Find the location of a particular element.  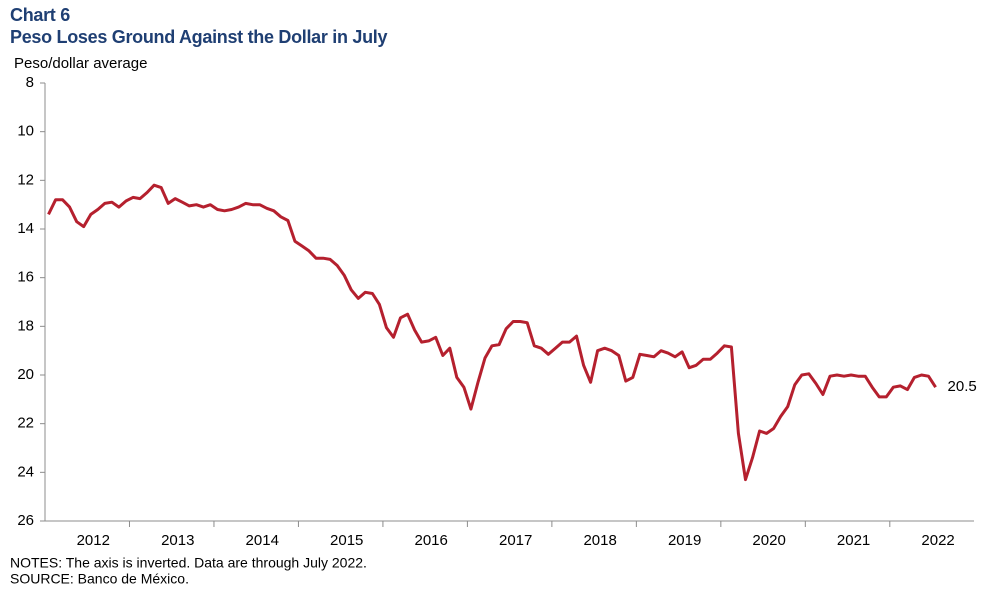

y-tick-label: 26 is located at coordinates (25, 520).